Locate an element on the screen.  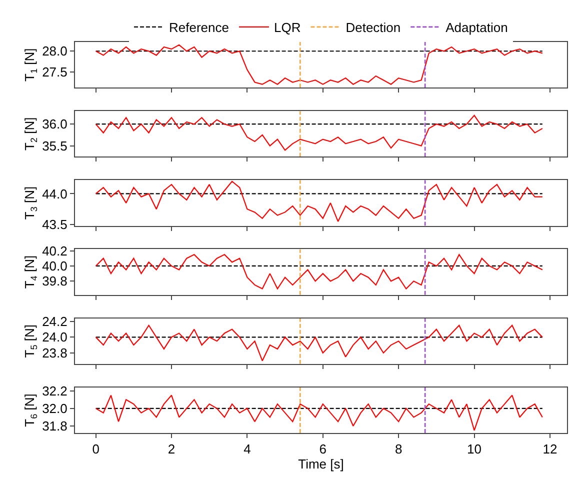
y-tick-label: 24.2 is located at coordinates (55, 322).